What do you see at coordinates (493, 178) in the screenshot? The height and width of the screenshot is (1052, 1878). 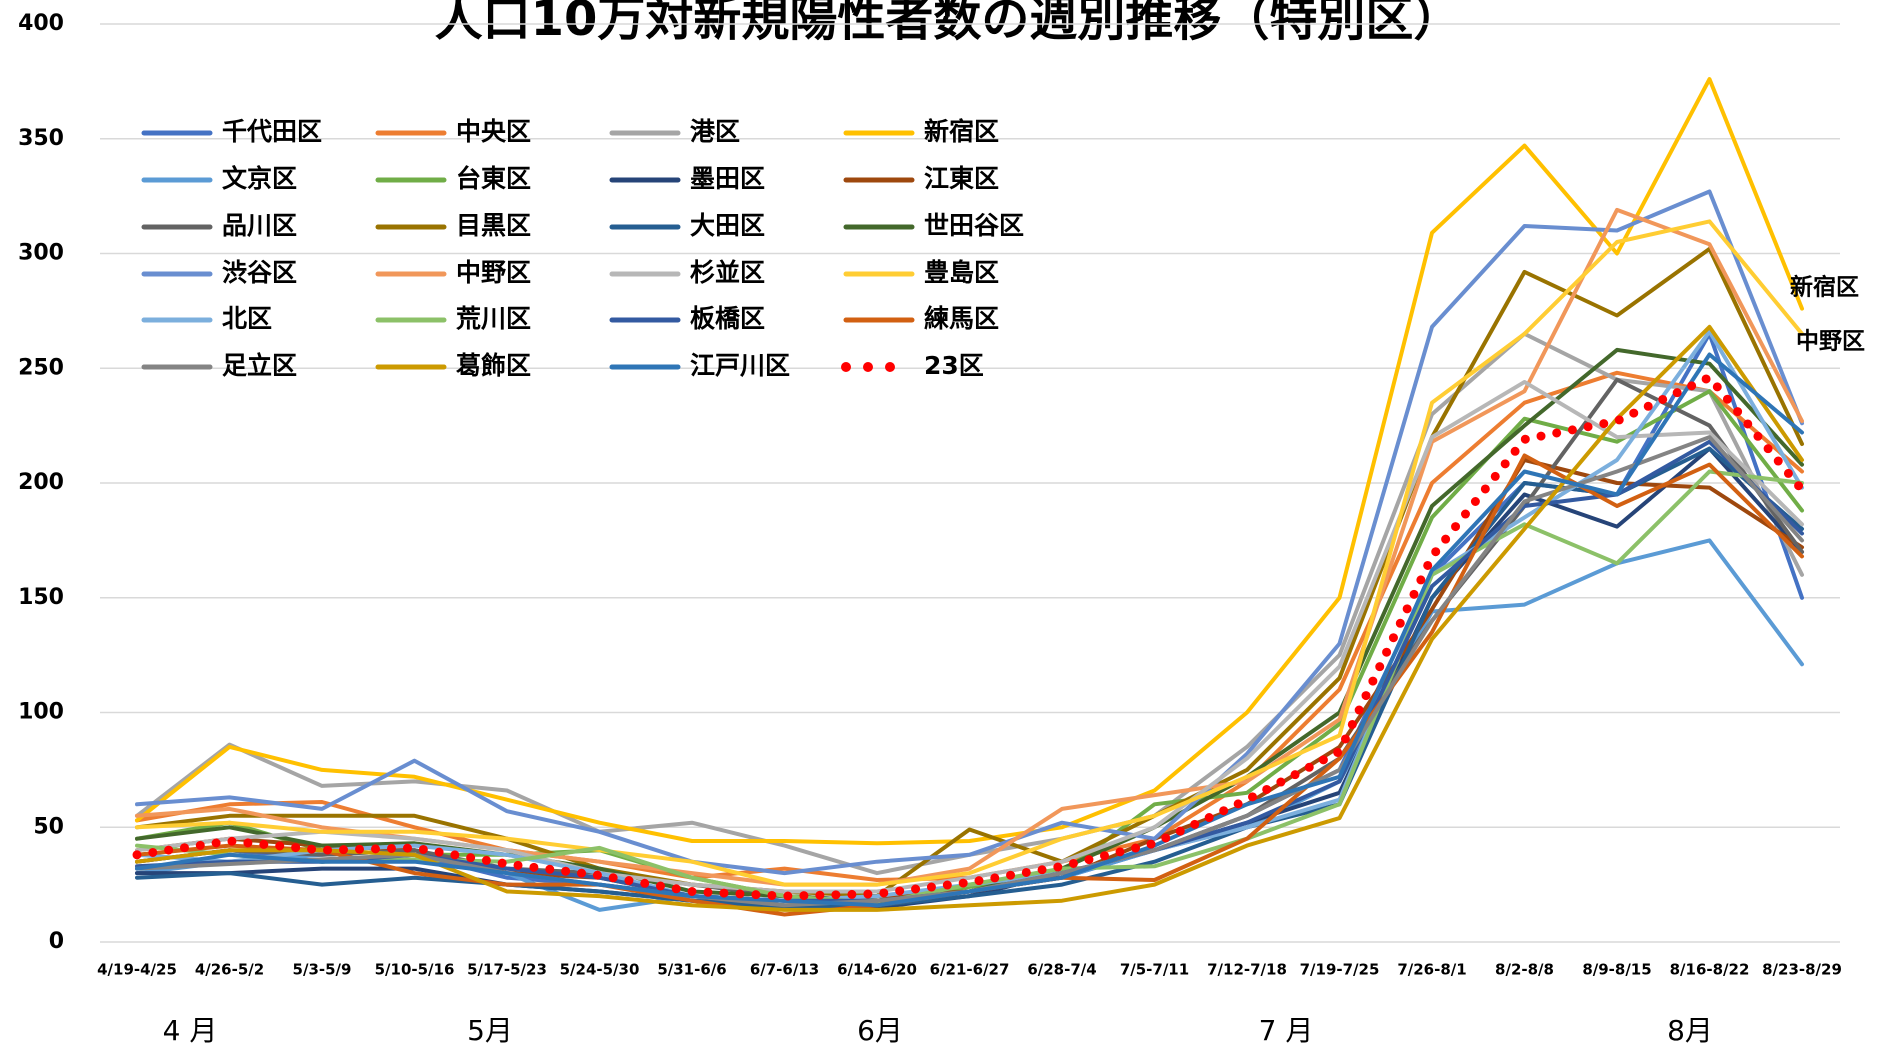 I see `legend-label: 台東区` at bounding box center [493, 178].